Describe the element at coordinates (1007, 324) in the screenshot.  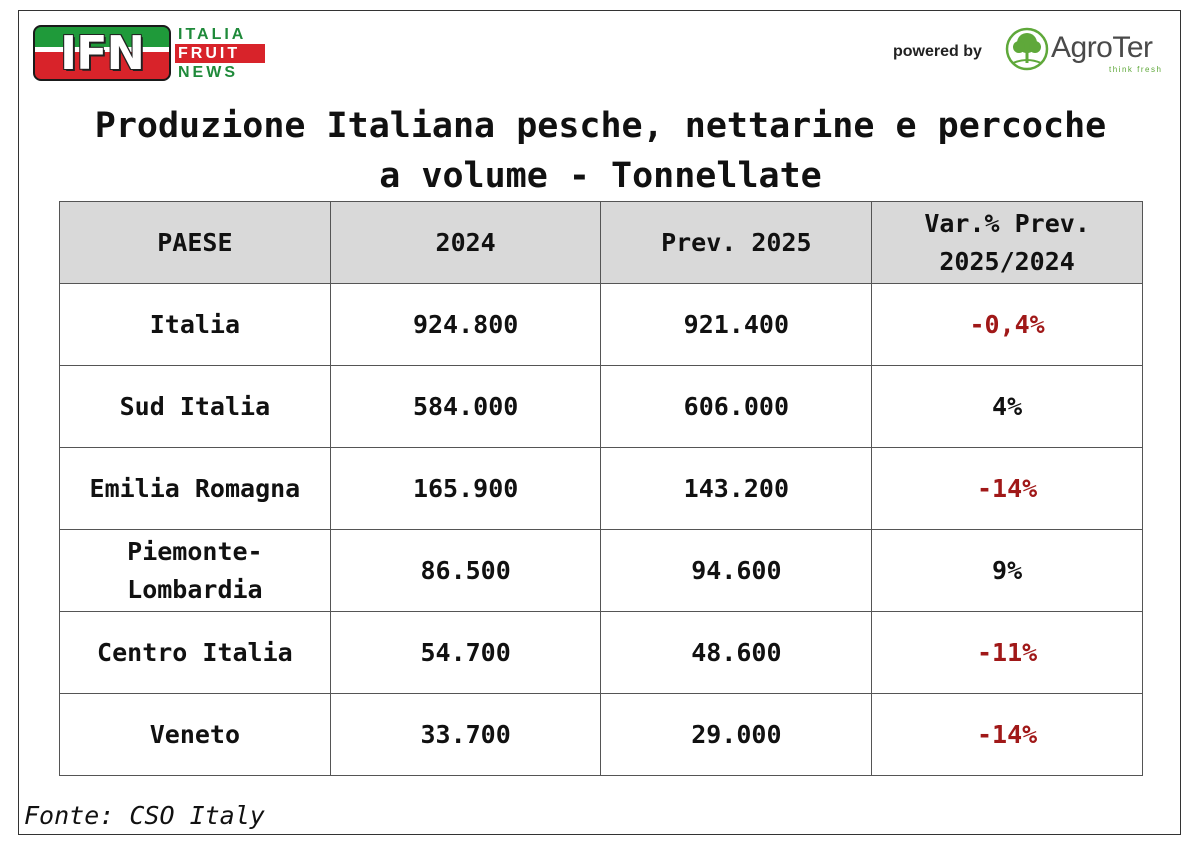
I see `cell-var: -0,4%` at that location.